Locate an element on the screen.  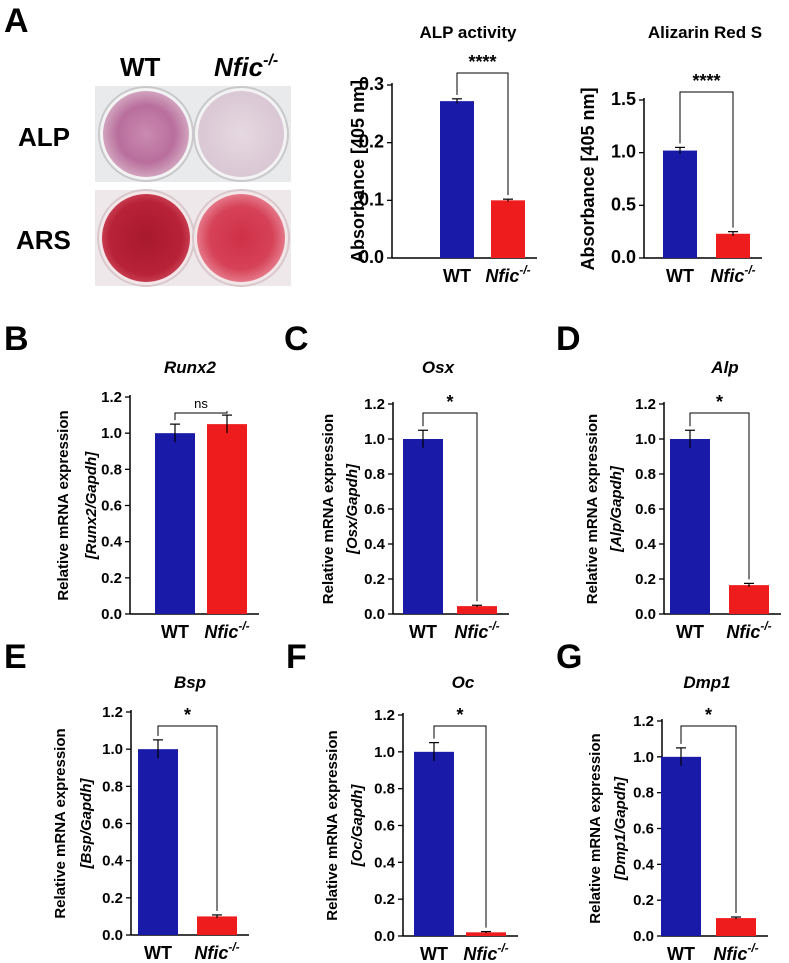
chart-title: Alp is located at coordinates (724, 367).